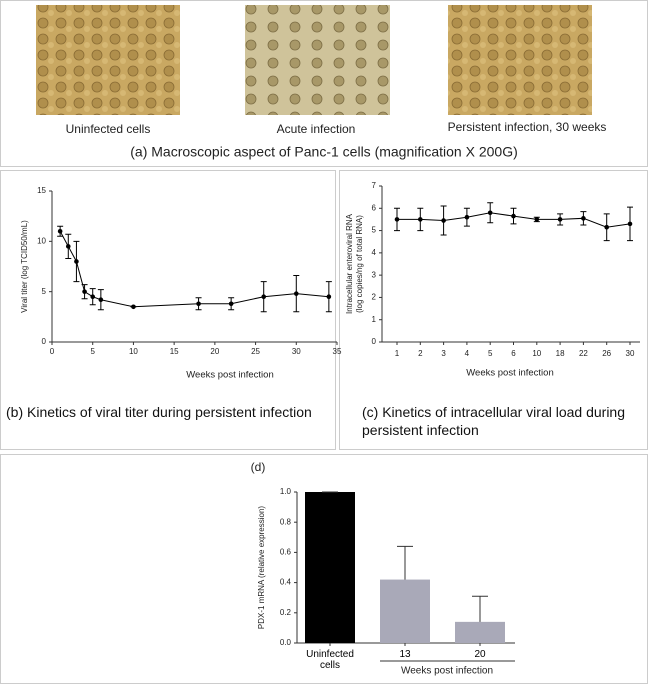 Image resolution: width=648 pixels, height=684 pixels. What do you see at coordinates (108, 129) in the screenshot?
I see `image-caption: Uninfected cells` at bounding box center [108, 129].